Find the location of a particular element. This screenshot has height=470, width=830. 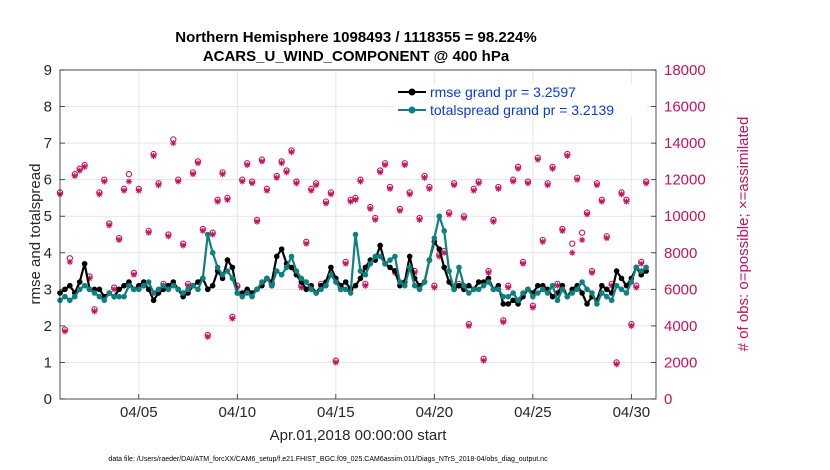

y-left-tick-label-4: 4 is located at coordinates (48, 253).